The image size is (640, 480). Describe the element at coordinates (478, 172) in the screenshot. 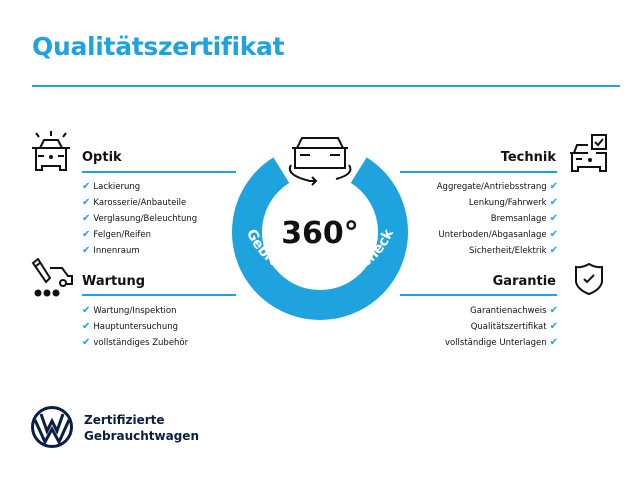

I see `technik-divider` at that location.